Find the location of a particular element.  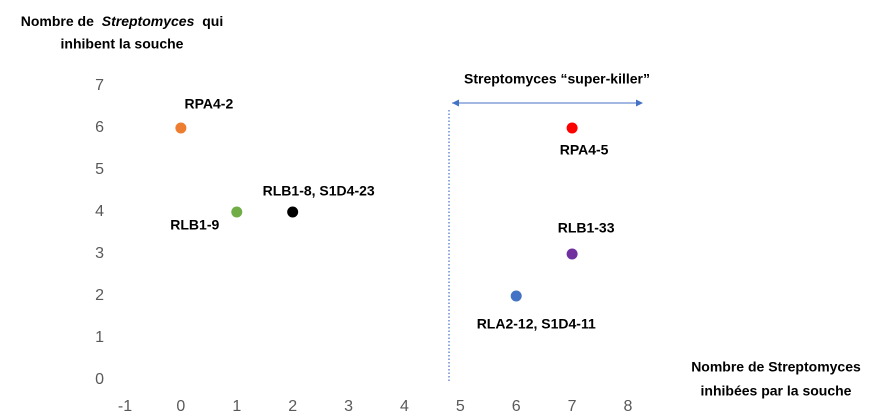

y-tick-label: 6 is located at coordinates (99, 127).